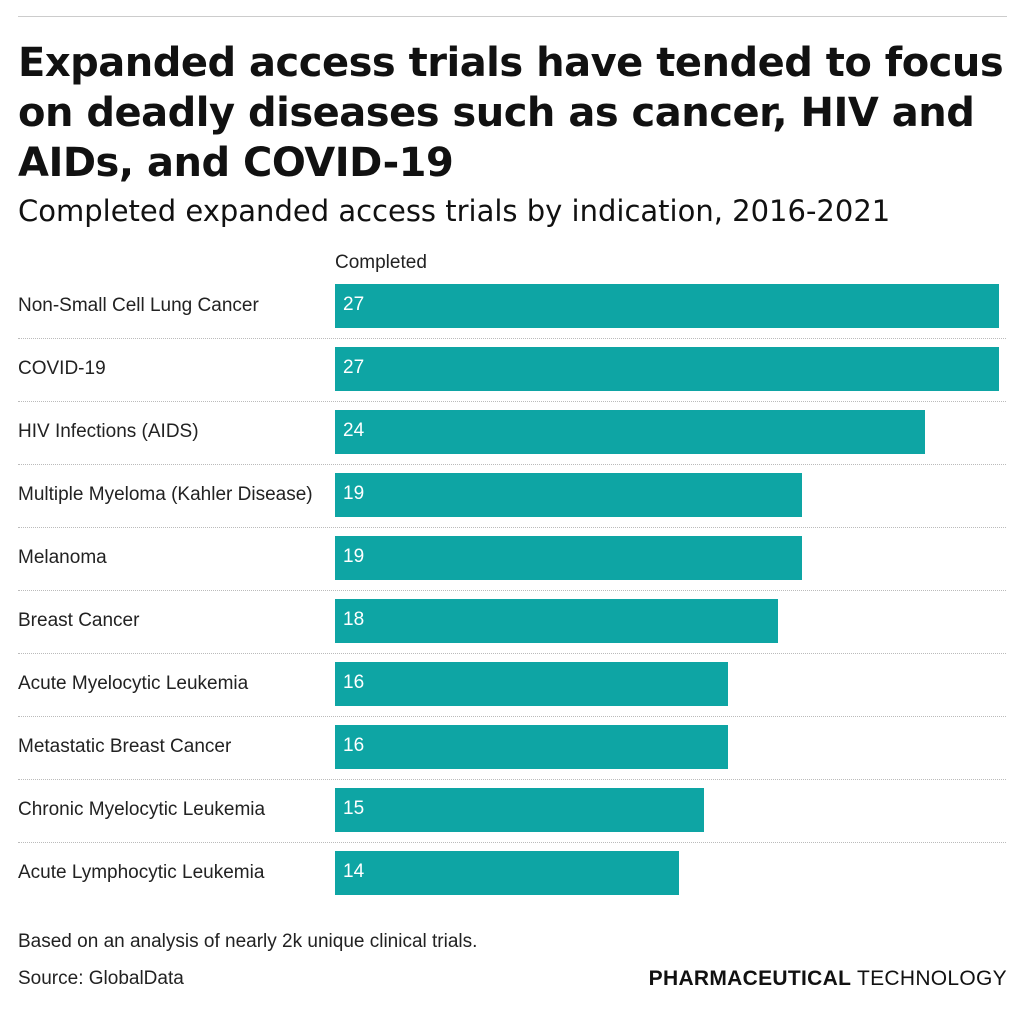 Image resolution: width=1024 pixels, height=1011 pixels. I want to click on top-rule, so click(512, 16).